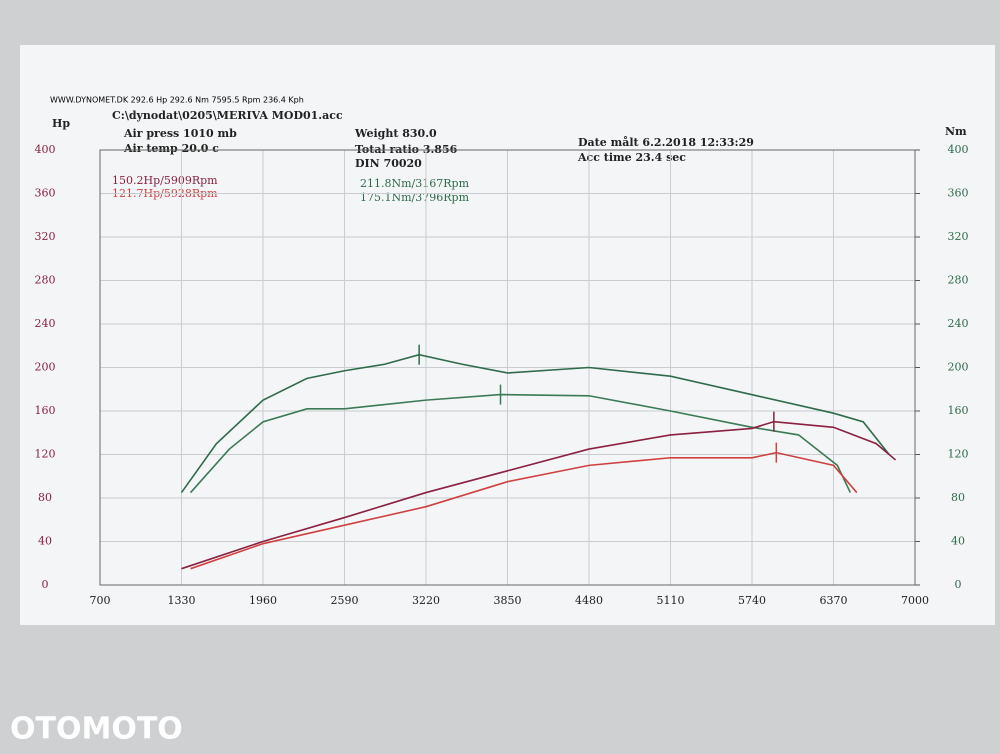 This screenshot has height=754, width=1000. What do you see at coordinates (958, 584) in the screenshot?
I see `y2-tick-label: 0` at bounding box center [958, 584].